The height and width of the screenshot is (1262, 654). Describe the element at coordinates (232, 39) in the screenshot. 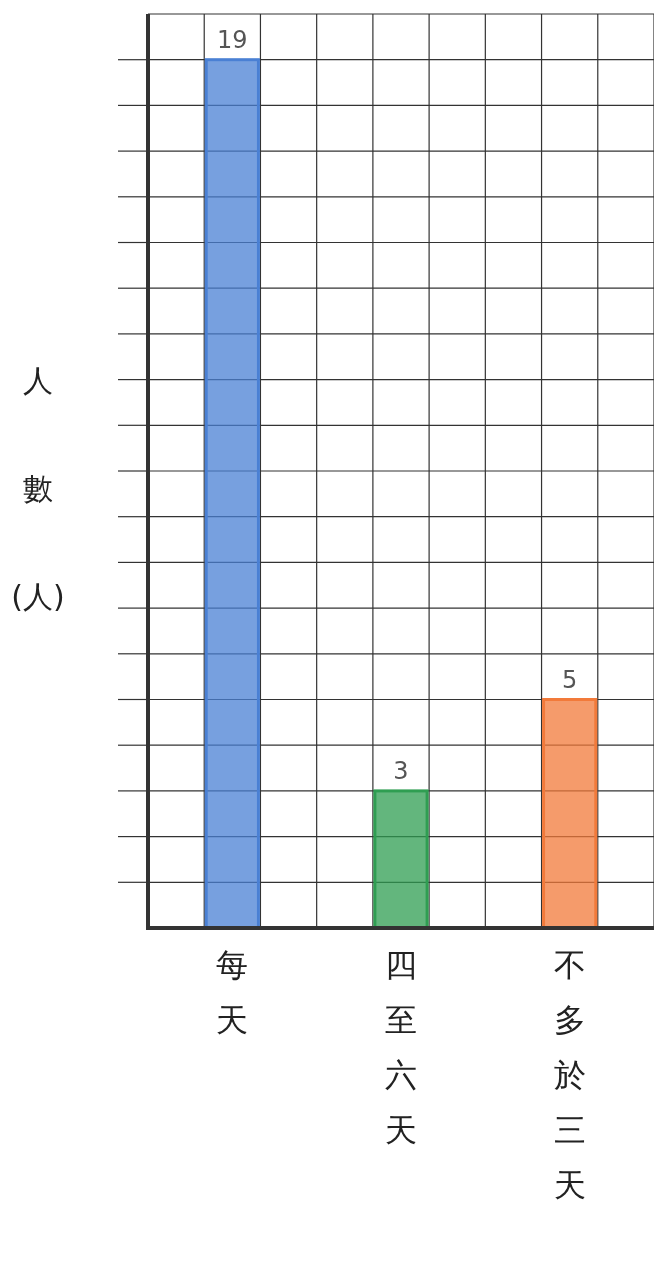

I see `data-label: 19` at that location.